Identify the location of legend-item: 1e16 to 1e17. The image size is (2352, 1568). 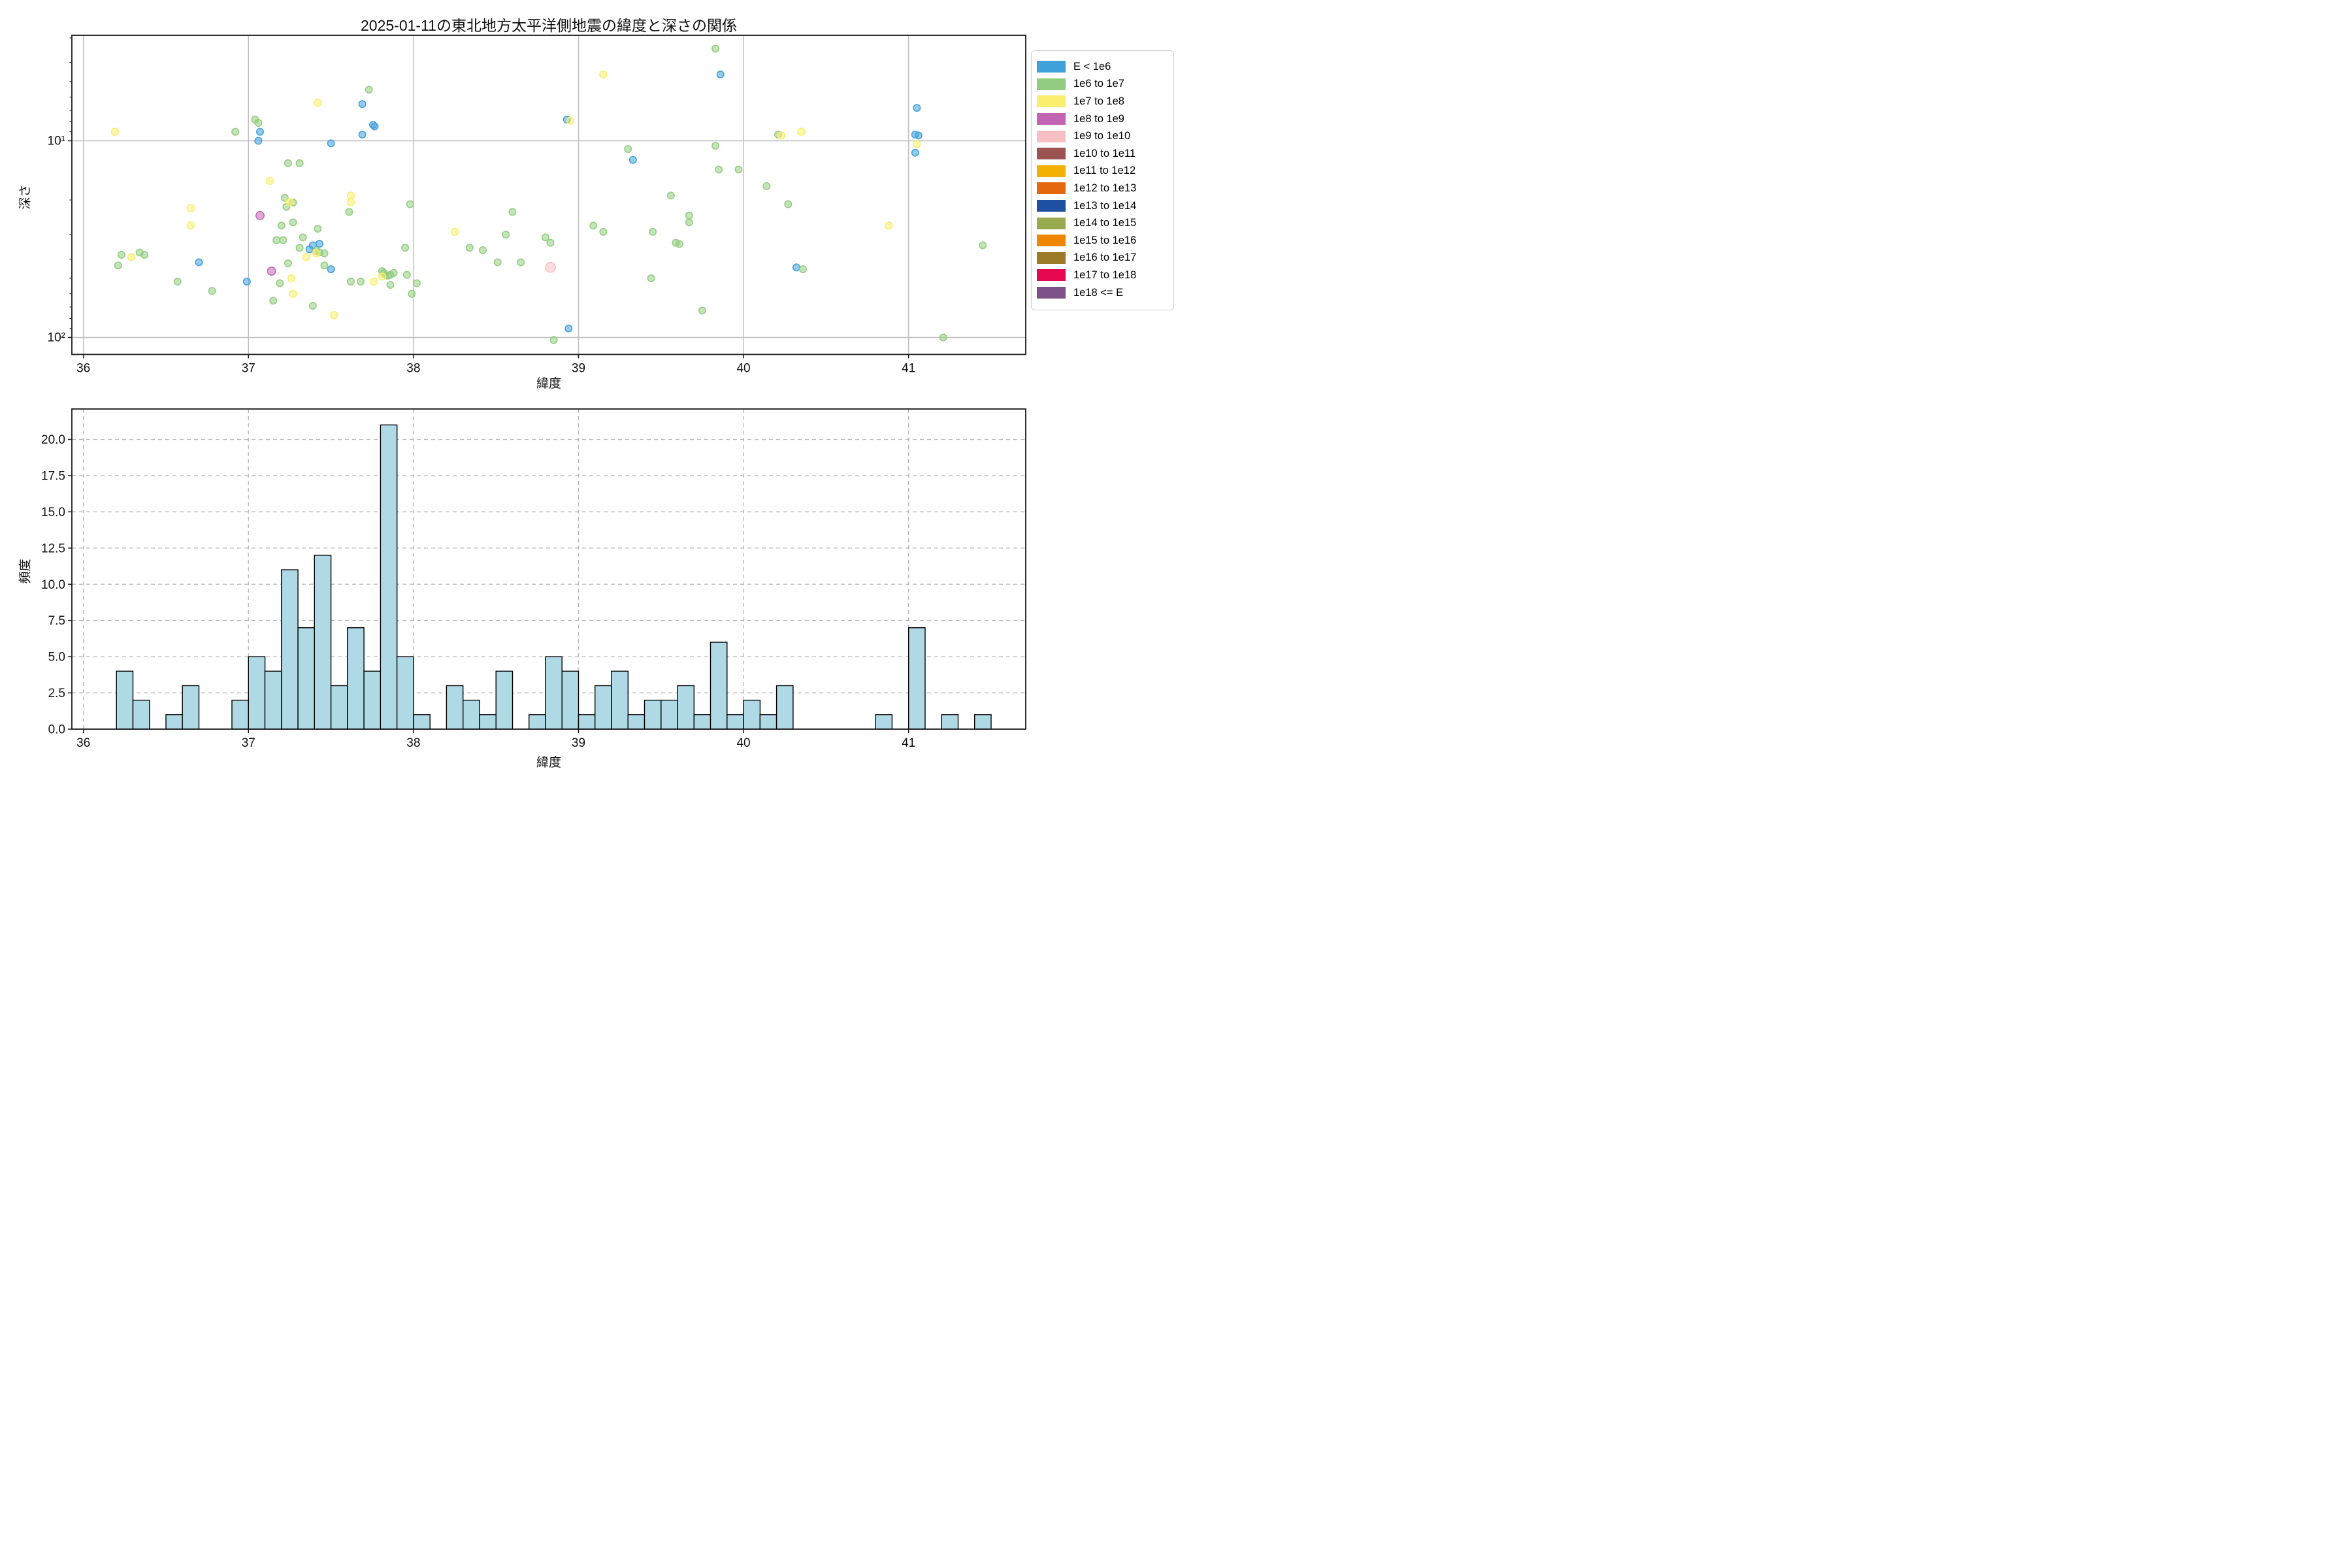
(1105, 258).